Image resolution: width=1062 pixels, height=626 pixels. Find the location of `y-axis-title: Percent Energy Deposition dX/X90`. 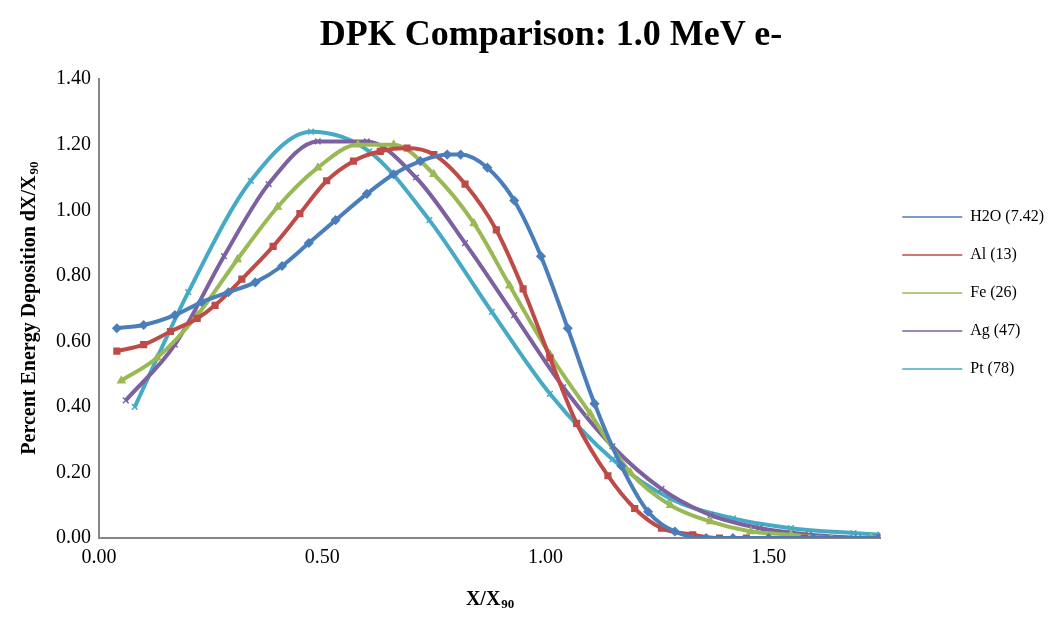

y-axis-title: Percent Energy Deposition dX/X90 is located at coordinates (29, 308).